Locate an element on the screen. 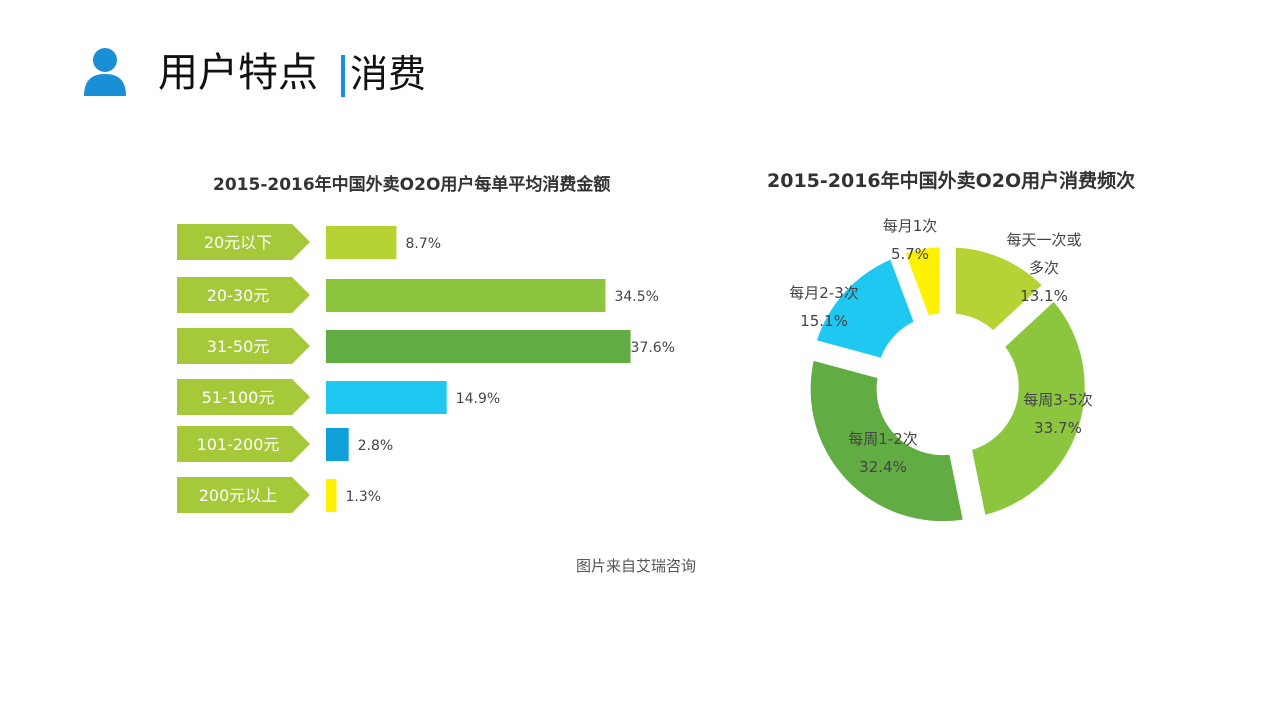 The width and height of the screenshot is (1280, 720). category-label: 51-100元 is located at coordinates (238, 397).